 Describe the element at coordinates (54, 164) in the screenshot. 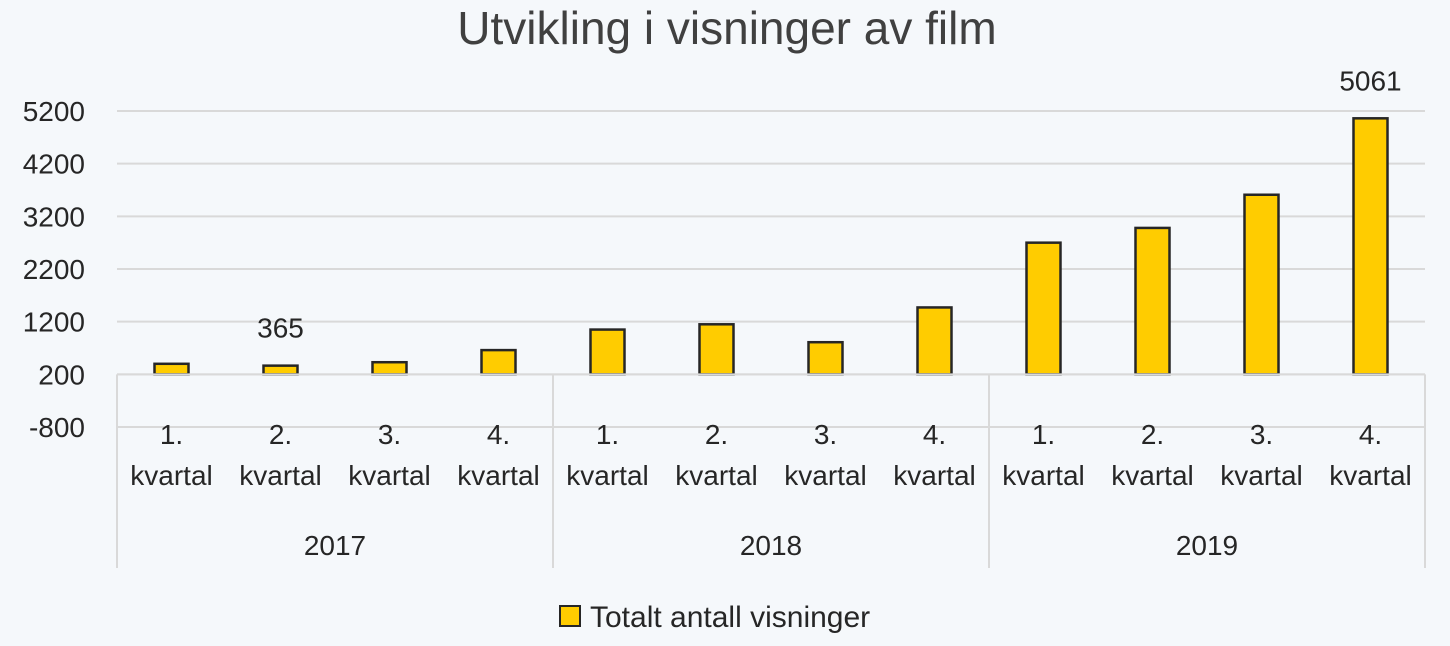

I see `y-tick-label: 4200` at that location.